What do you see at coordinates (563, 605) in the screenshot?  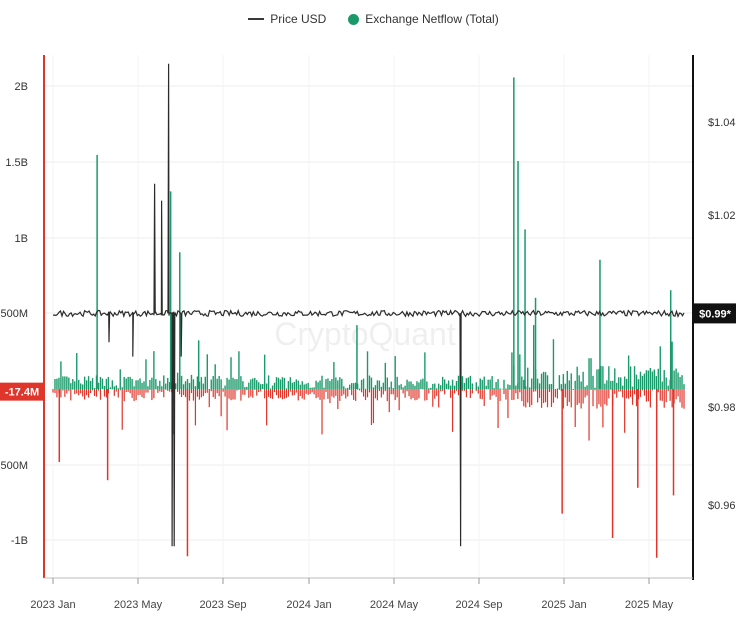 I see `x-axis-tick-label: 2025 Jan` at bounding box center [563, 605].